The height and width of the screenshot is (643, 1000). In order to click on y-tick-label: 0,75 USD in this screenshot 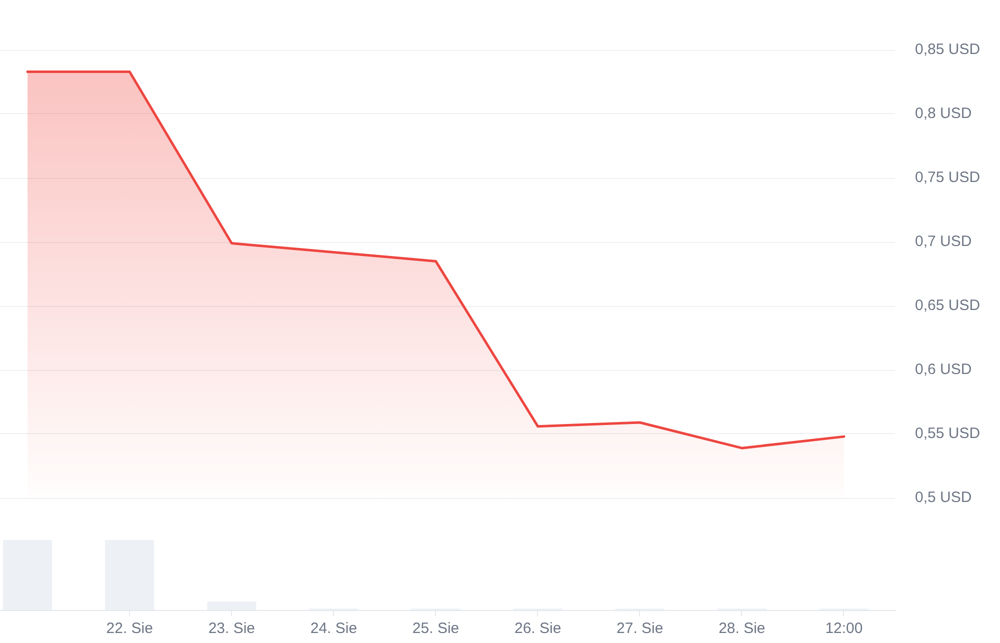, I will do `click(947, 177)`.